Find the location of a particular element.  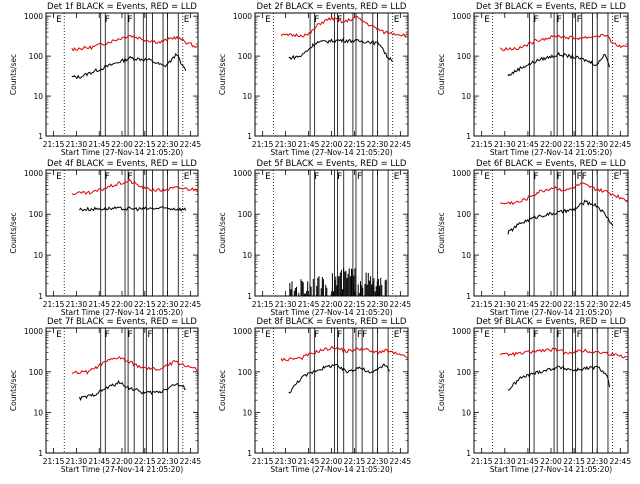

plot-title: Det 5f BLACK = Events, RED = LLD is located at coordinates (332, 164).